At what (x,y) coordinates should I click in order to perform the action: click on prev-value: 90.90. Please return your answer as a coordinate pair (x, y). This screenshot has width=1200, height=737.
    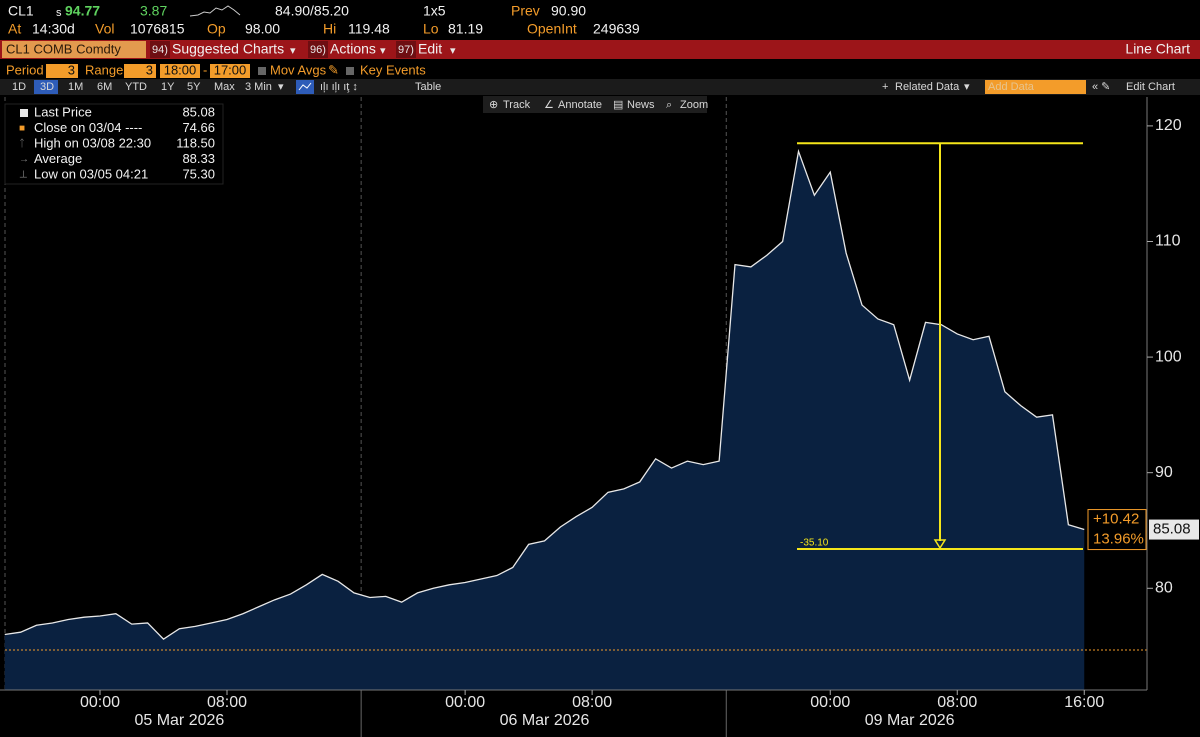
    Looking at the image, I should click on (568, 11).